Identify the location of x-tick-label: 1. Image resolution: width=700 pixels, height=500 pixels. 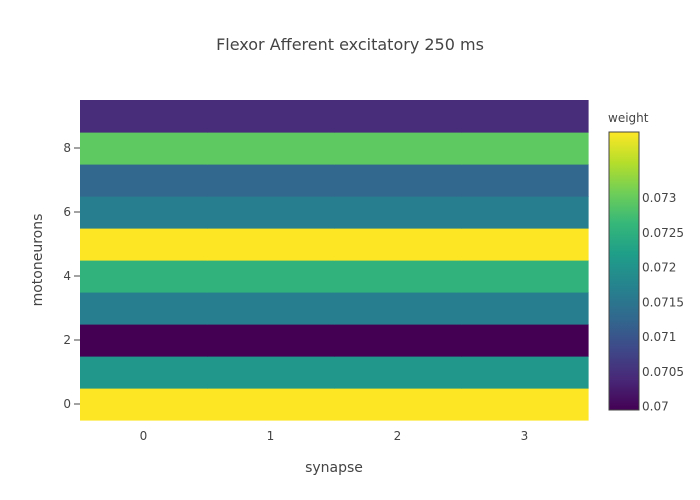
(271, 436).